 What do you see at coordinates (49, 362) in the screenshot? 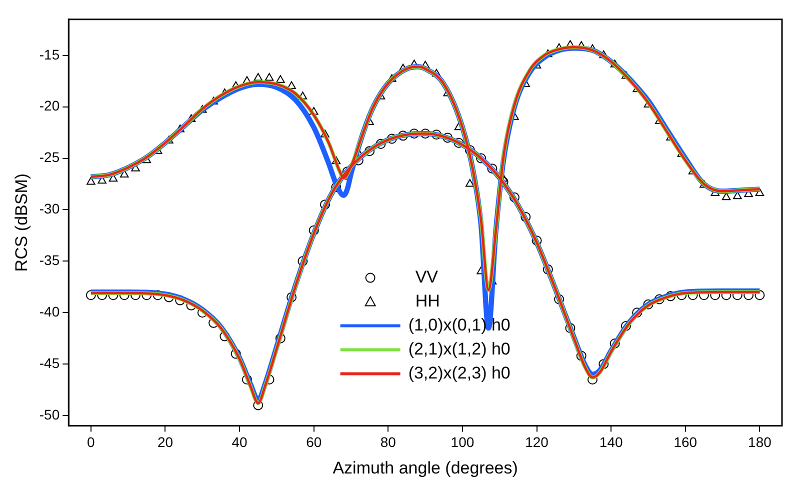
I see `y-tick-label: -45` at bounding box center [49, 362].